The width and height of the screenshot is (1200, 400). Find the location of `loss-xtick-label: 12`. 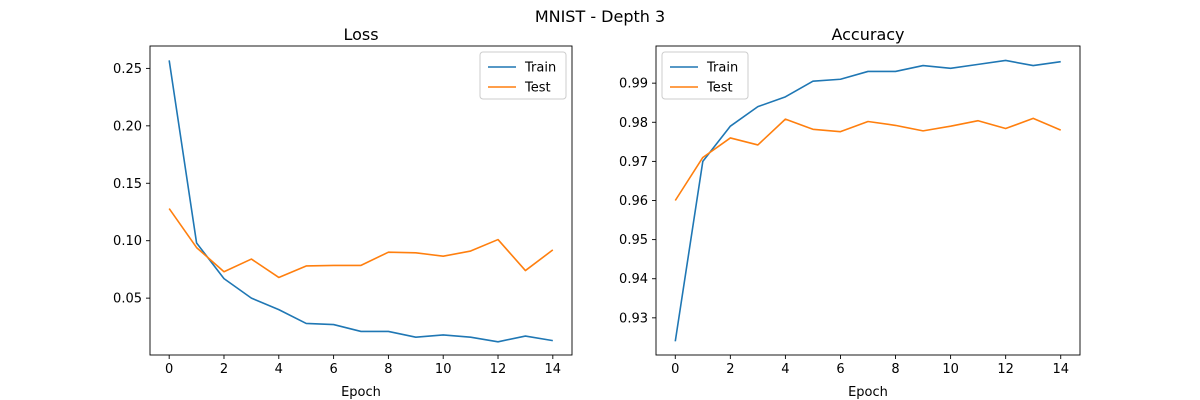

loss-xtick-label: 12 is located at coordinates (498, 369).